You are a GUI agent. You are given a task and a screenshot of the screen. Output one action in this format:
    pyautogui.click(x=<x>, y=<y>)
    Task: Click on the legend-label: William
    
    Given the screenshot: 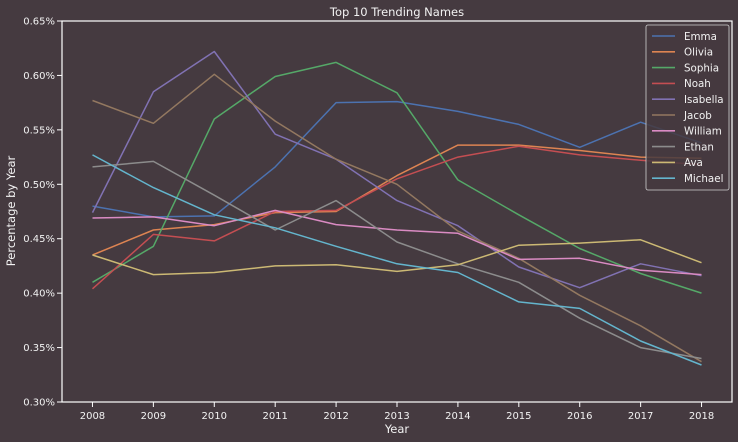 What is the action you would take?
    pyautogui.click(x=703, y=132)
    